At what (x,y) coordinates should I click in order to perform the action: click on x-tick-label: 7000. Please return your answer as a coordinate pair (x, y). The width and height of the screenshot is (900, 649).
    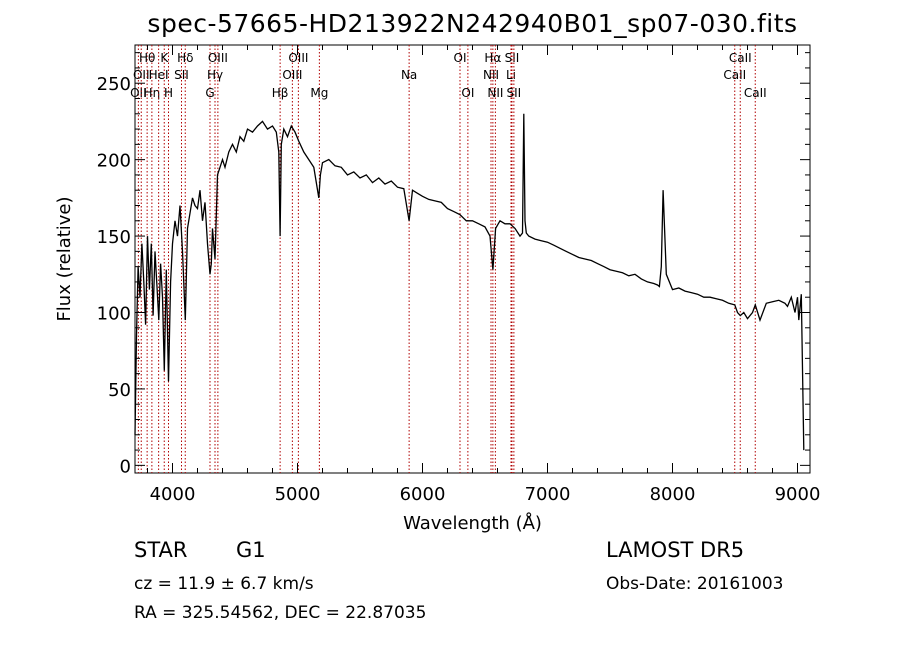
    Looking at the image, I should click on (548, 494).